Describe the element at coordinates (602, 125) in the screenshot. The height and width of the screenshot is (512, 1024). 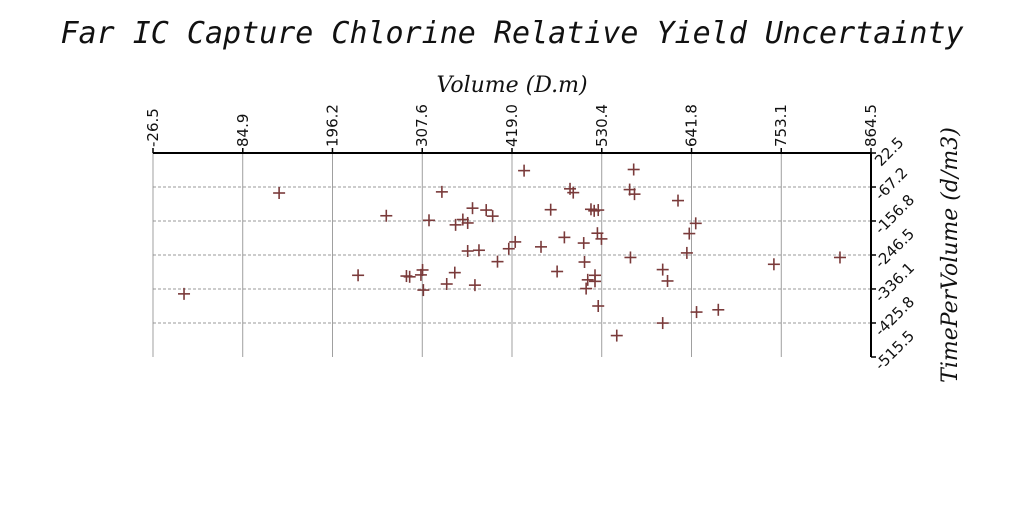
I see `x-tick-label: 530.4` at that location.